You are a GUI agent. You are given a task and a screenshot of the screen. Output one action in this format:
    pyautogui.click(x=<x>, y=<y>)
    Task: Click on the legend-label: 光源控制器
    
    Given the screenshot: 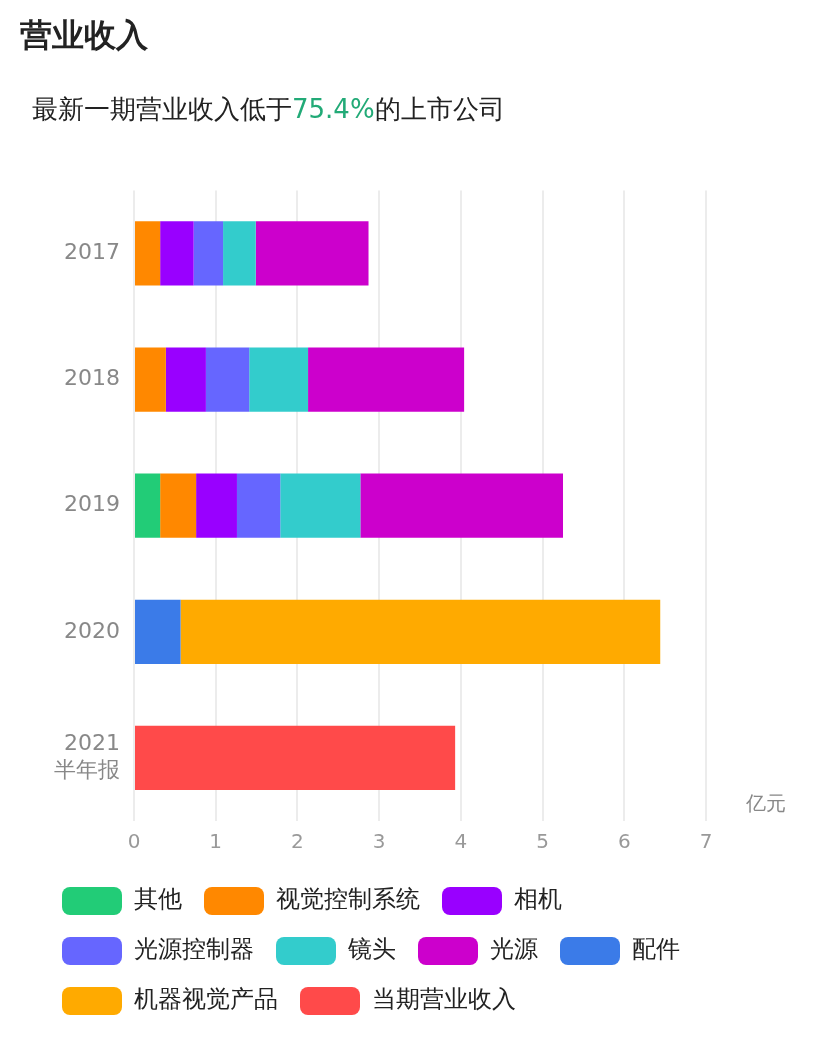 What is the action you would take?
    pyautogui.click(x=194, y=949)
    